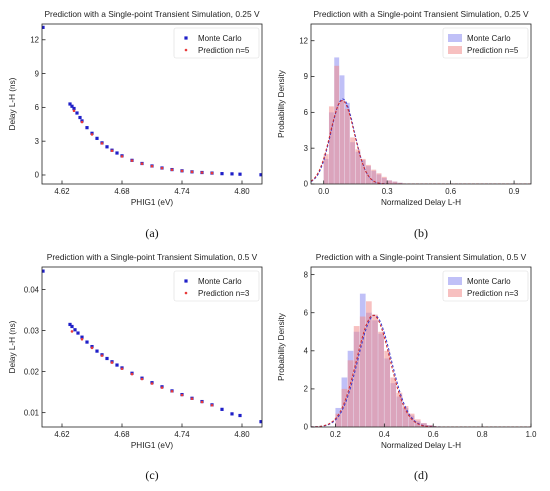 The image size is (550, 491). Describe the element at coordinates (31, 371) in the screenshot. I see `y-tick-label: 0.02` at that location.